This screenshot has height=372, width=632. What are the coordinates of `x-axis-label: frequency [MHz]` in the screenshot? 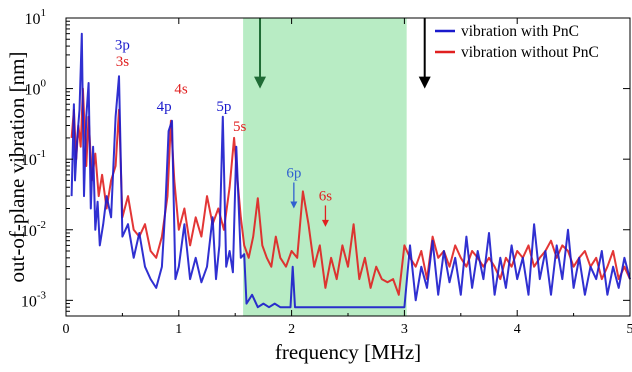 It's located at (348, 352).